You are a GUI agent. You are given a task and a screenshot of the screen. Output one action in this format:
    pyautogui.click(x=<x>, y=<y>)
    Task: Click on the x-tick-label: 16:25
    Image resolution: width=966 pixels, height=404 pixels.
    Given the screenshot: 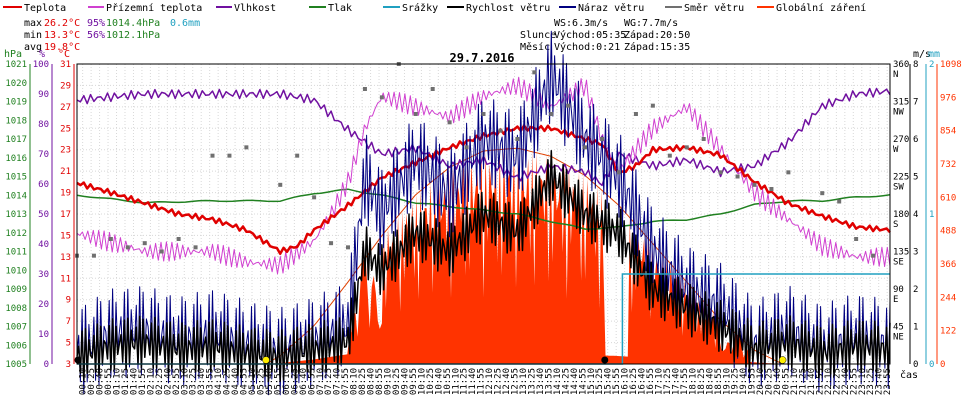 What is the action you would take?
    pyautogui.click(x=634, y=381)
    